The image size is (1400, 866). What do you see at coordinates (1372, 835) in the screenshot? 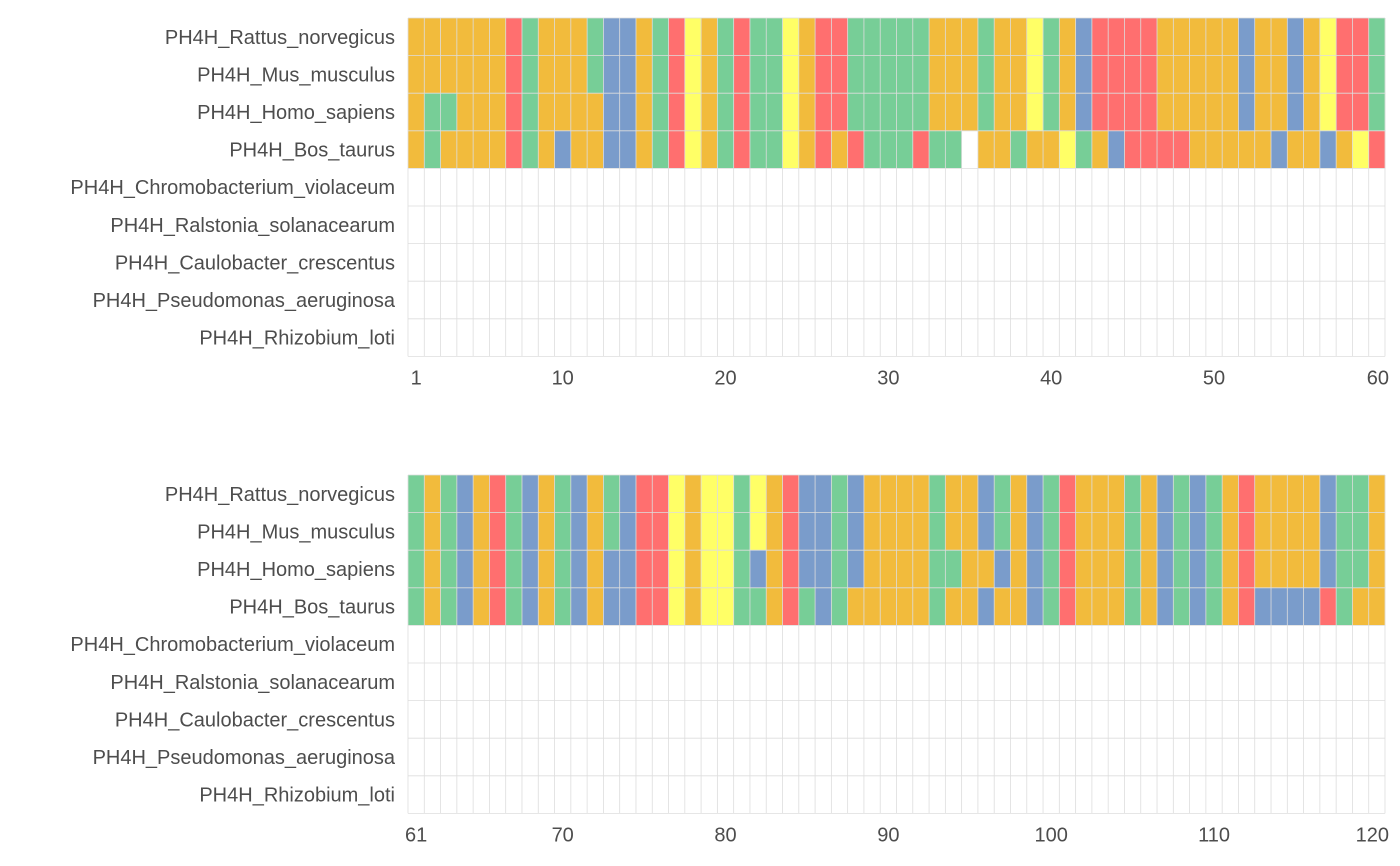
I see `x-tick-label: 120` at bounding box center [1372, 835].